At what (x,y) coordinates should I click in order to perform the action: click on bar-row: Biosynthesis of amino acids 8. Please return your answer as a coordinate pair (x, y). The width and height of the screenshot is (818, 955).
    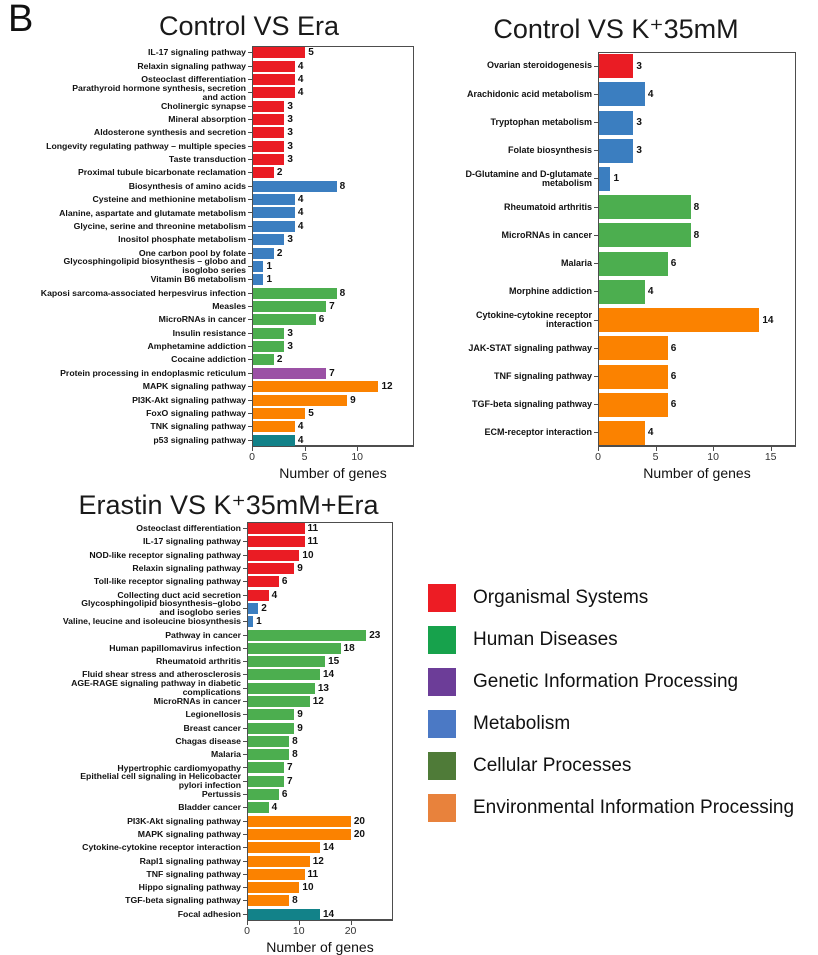
    Looking at the image, I should click on (208, 186).